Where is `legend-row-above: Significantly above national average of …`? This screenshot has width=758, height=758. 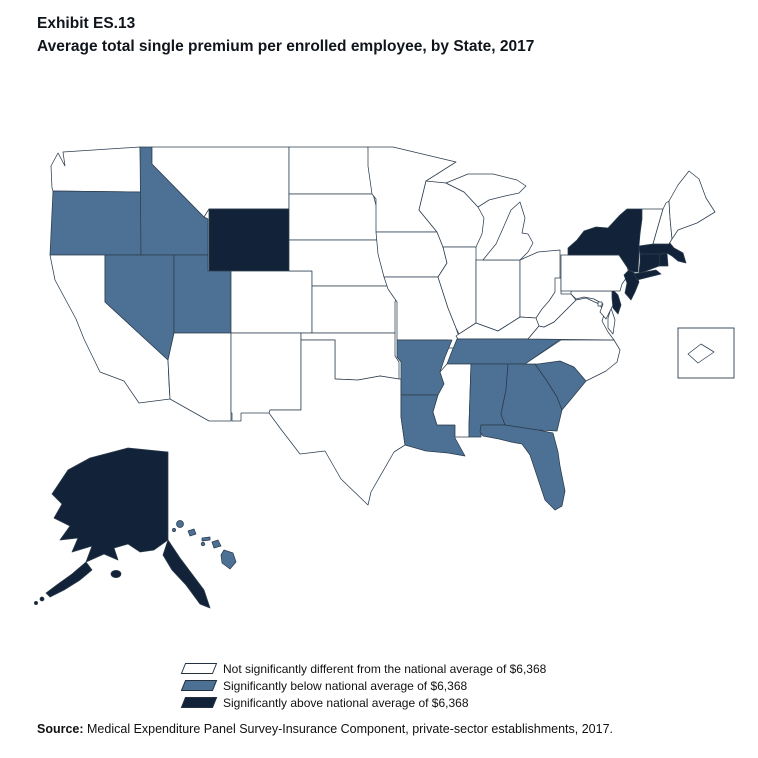 legend-row-above: Significantly above national average of … is located at coordinates (363, 702).